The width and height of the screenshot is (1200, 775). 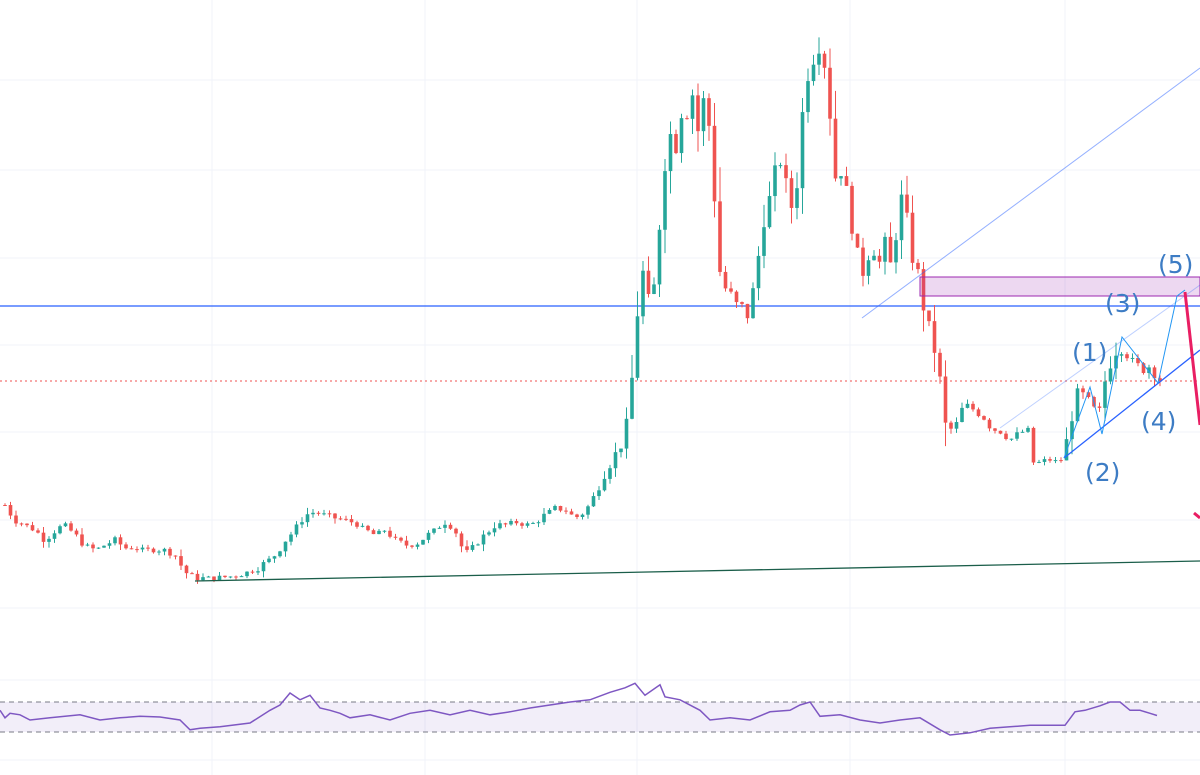 I want to click on channel-mid-line, so click(x=1099, y=356).